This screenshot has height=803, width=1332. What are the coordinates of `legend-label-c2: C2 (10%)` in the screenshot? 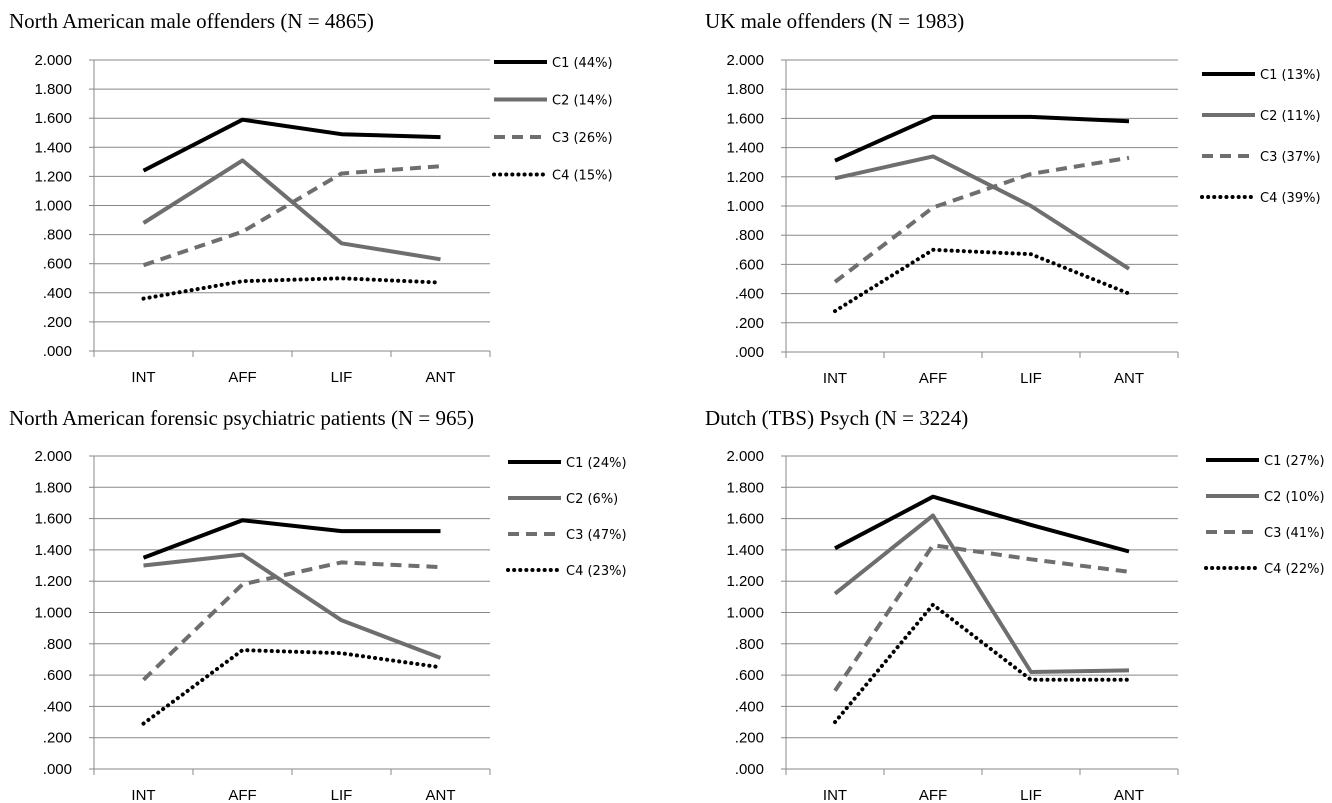 It's located at (1294, 497).